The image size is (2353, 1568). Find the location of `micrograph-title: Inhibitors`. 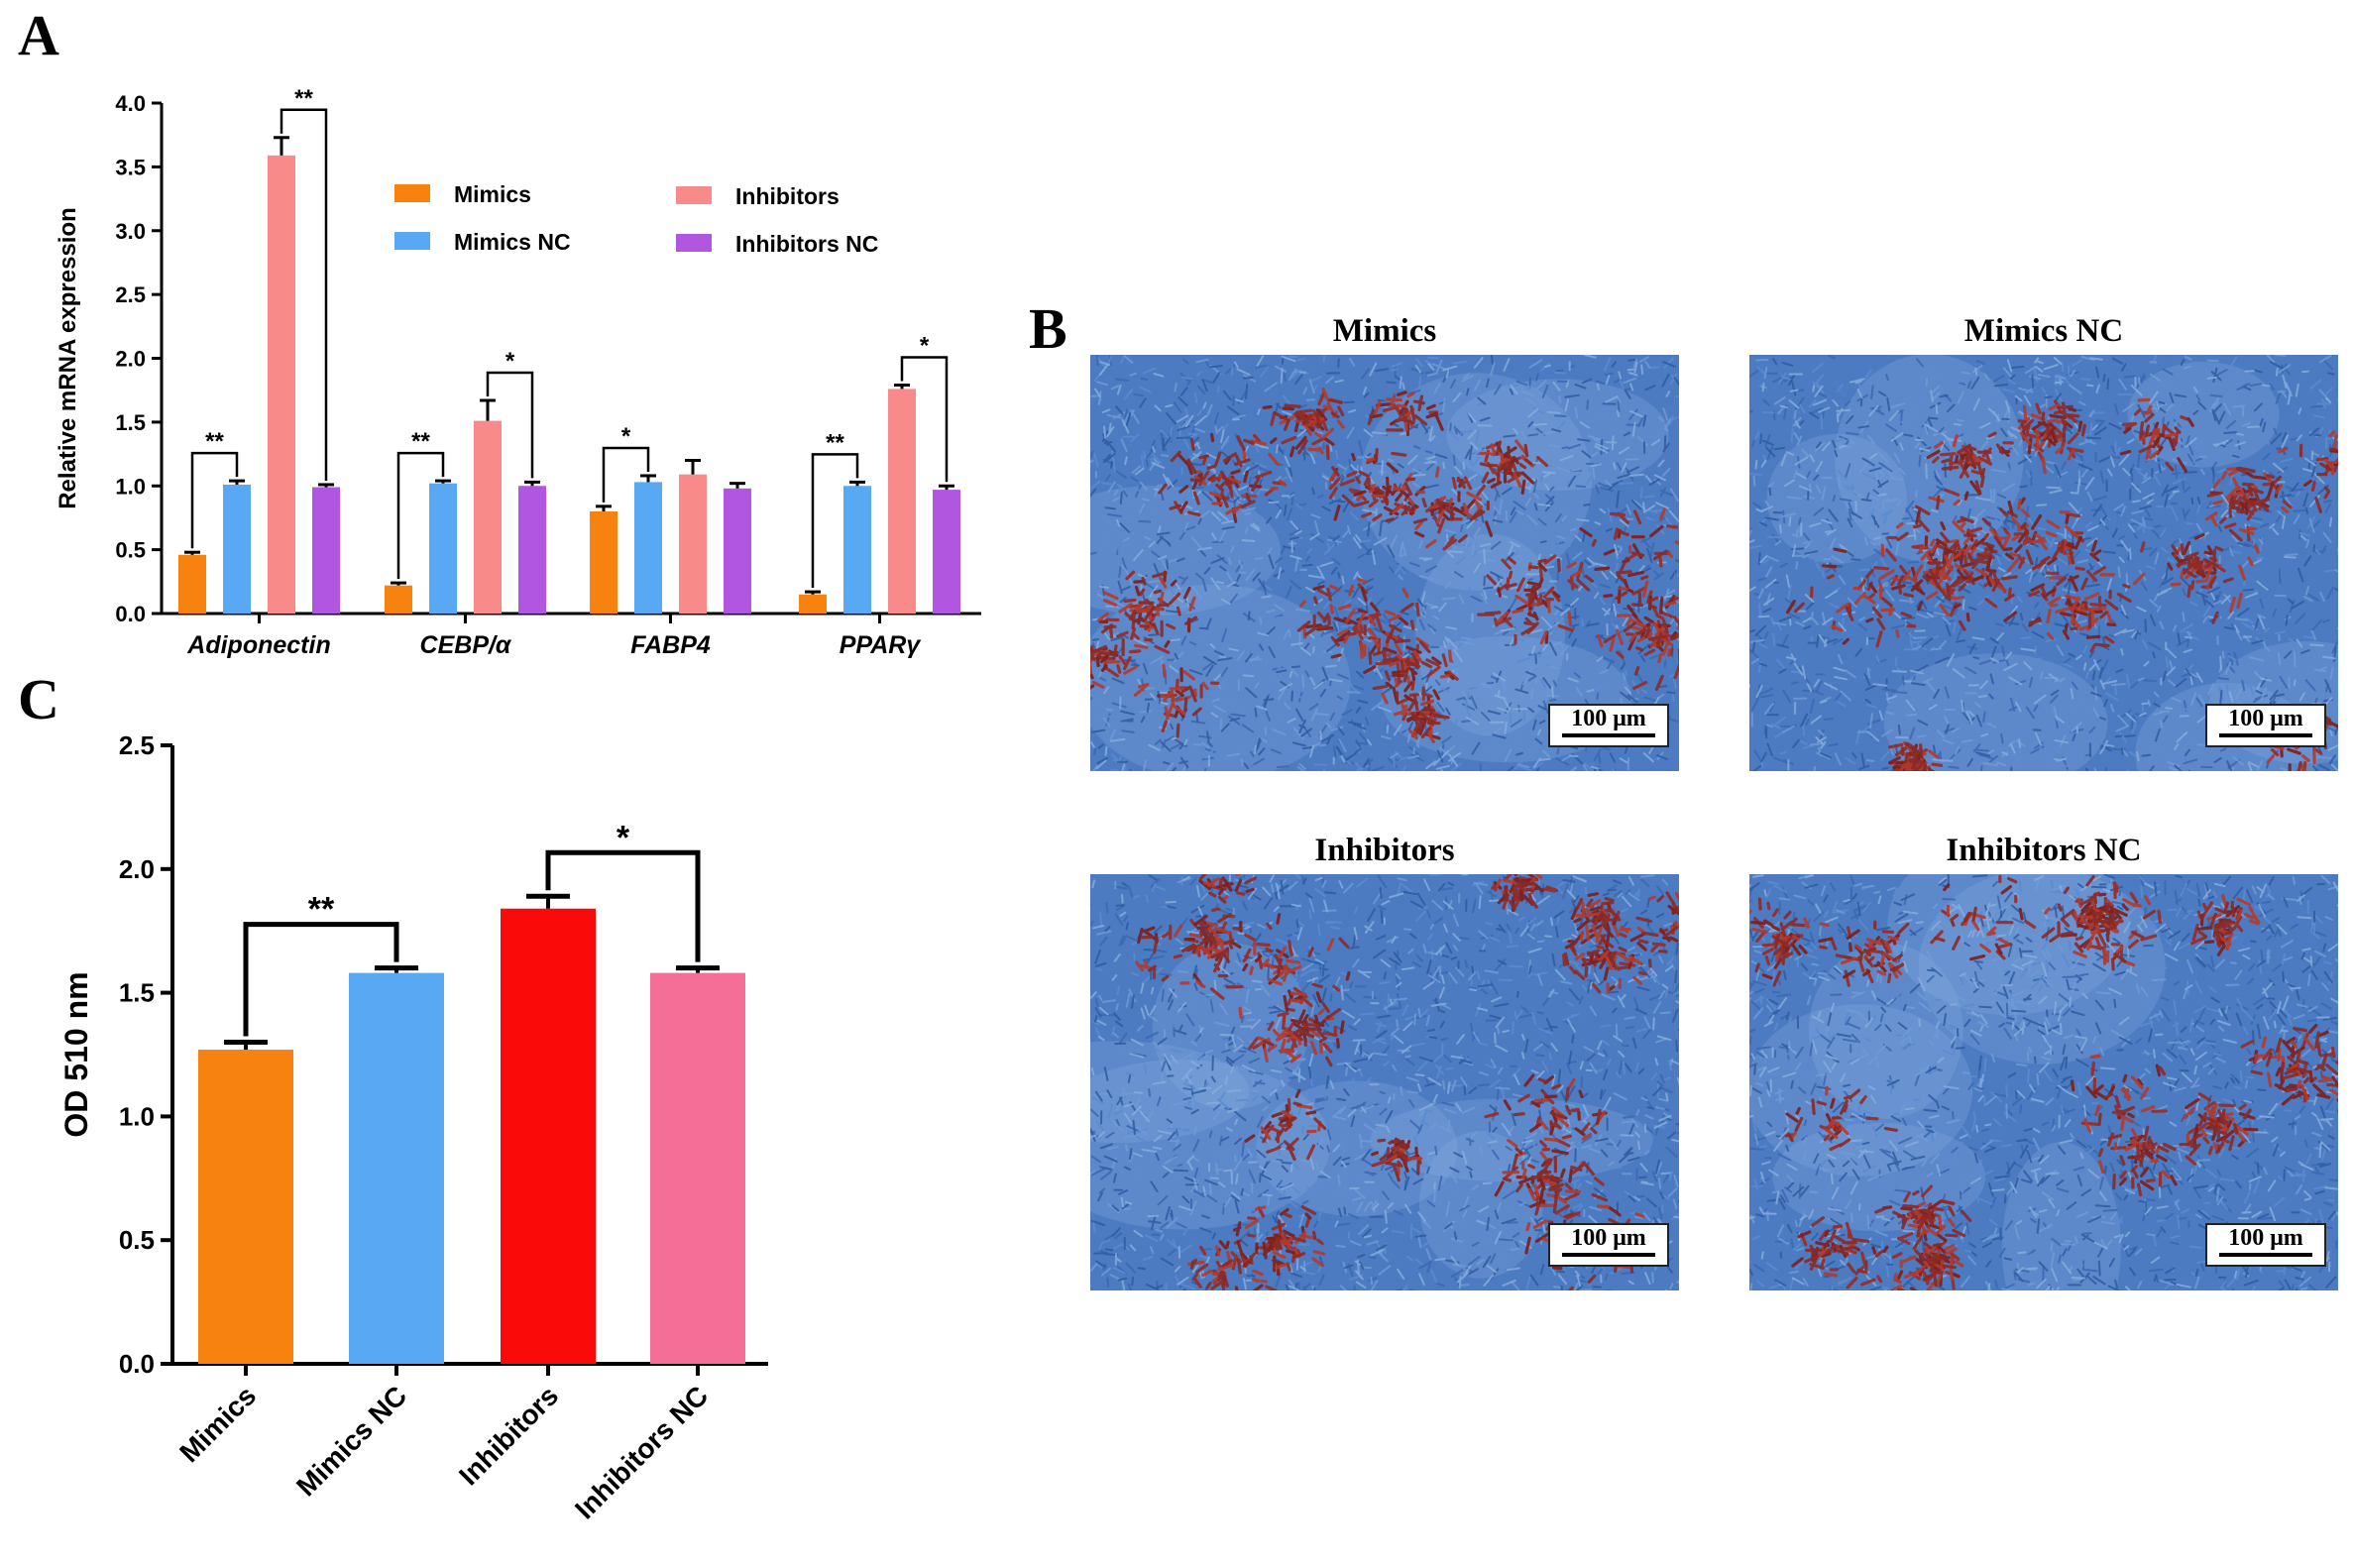

micrograph-title: Inhibitors is located at coordinates (1385, 850).